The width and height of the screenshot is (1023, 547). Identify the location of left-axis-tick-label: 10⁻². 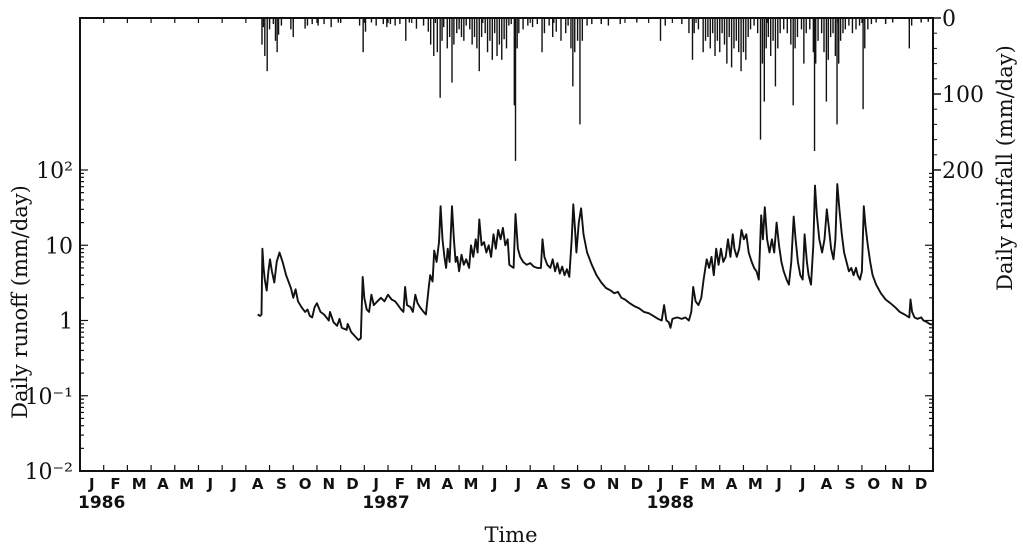
(49, 472).